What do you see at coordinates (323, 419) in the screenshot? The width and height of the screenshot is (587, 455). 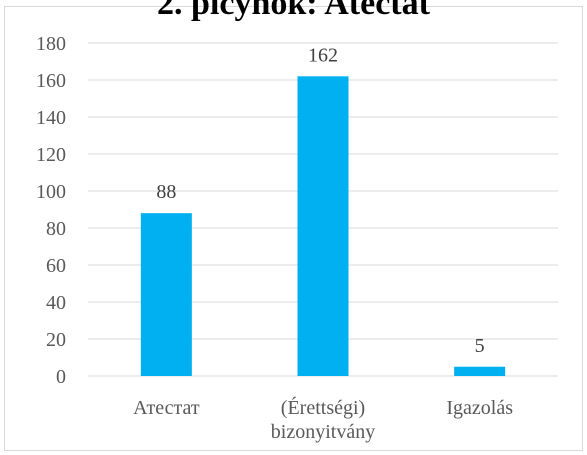 I see `category-label: (Érettségi) bizonyitvány` at bounding box center [323, 419].